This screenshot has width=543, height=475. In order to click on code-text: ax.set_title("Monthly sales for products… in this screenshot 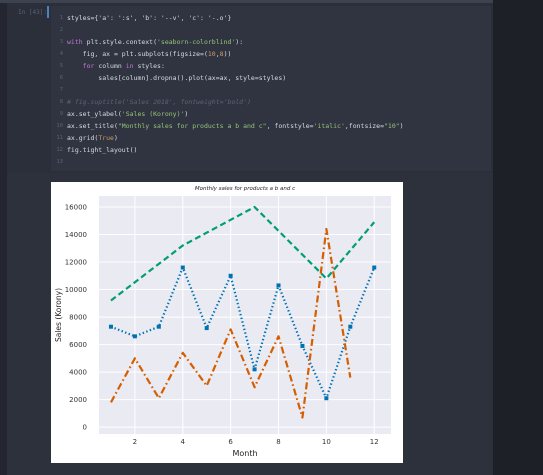, I will do `click(235, 126)`.